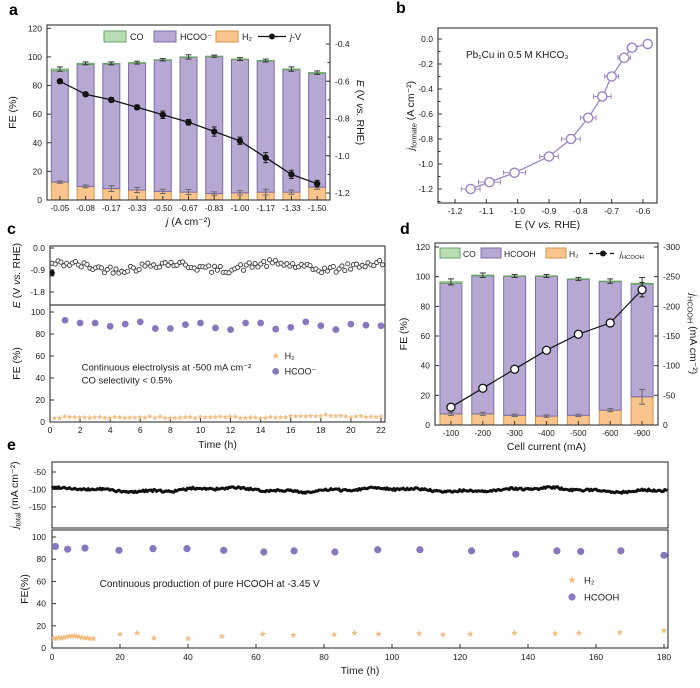  What do you see at coordinates (37, 292) in the screenshot?
I see `svg-text: -1.8` at bounding box center [37, 292].